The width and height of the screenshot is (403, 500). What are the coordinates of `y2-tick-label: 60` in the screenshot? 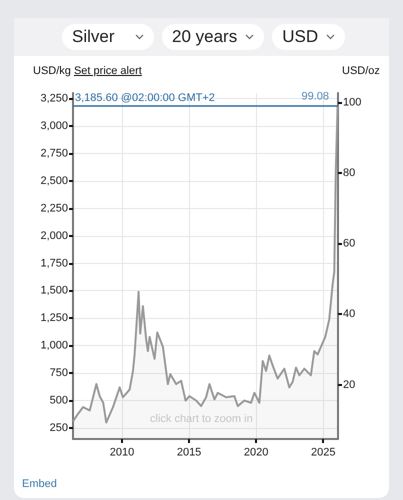 It's located at (349, 244).